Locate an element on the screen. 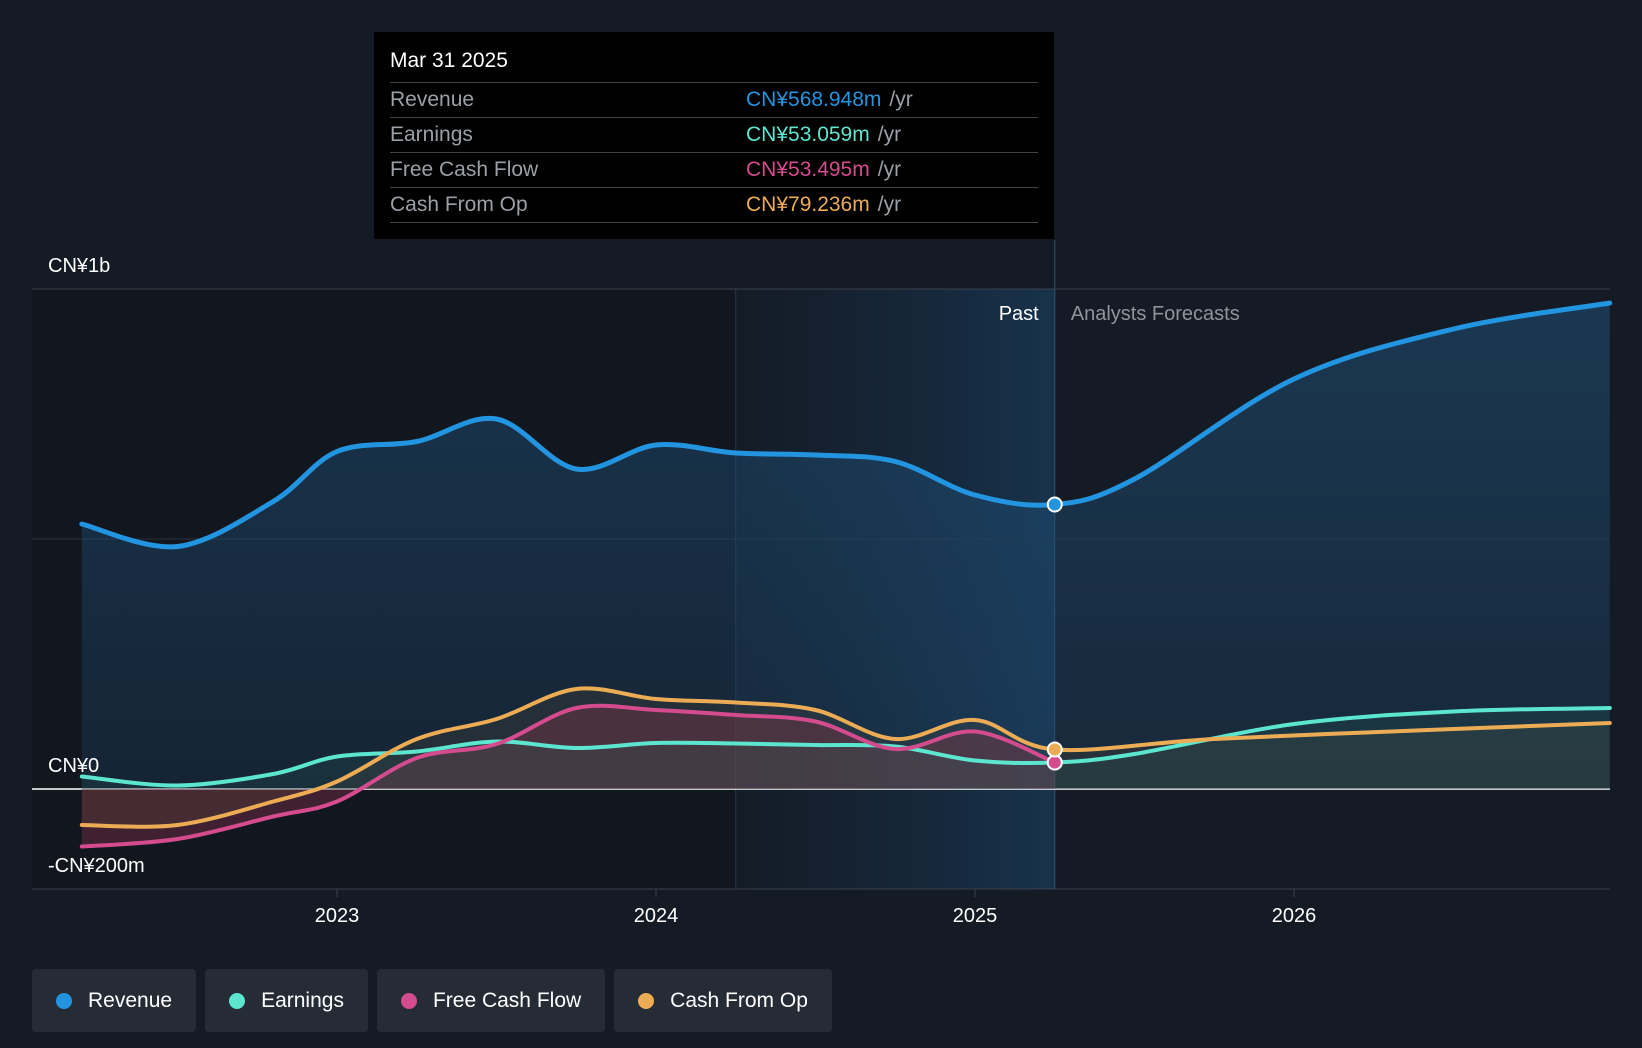  earnings-area is located at coordinates (845, 748).